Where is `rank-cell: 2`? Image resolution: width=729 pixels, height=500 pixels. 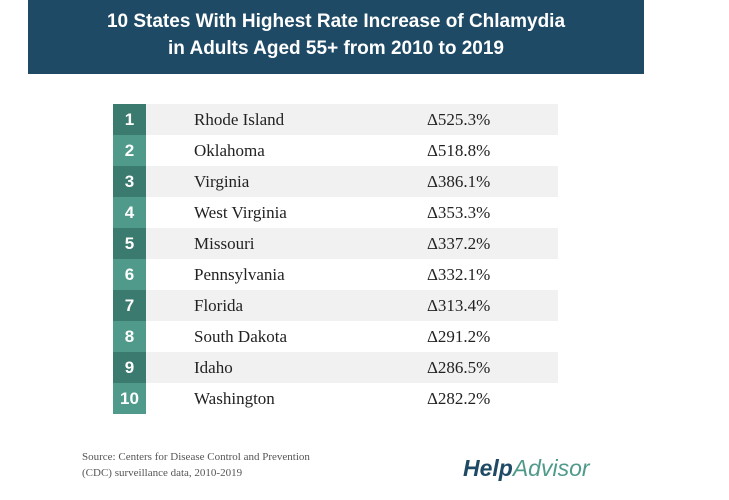
rank-cell: 2 is located at coordinates (129, 150).